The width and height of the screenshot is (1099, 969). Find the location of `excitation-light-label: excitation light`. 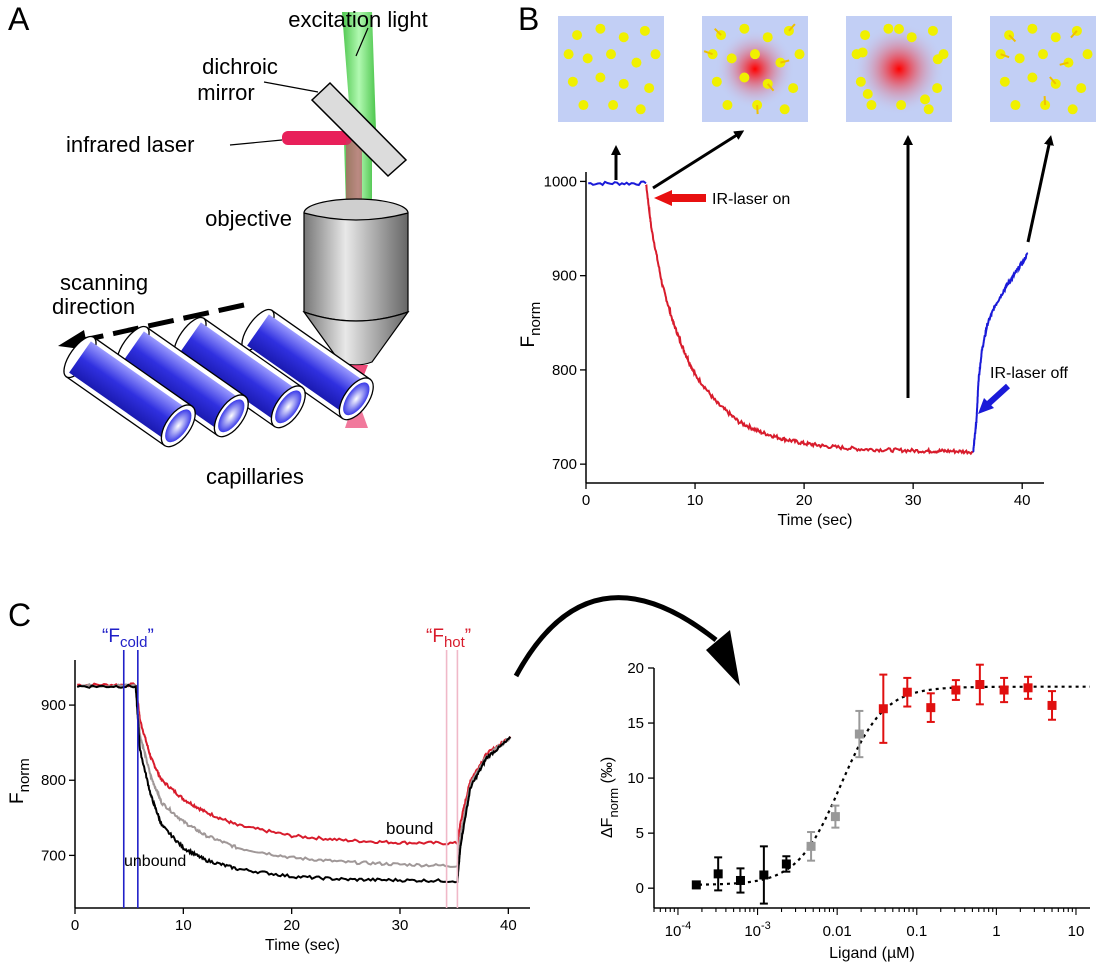

excitation-light-label: excitation light is located at coordinates (357, 19).